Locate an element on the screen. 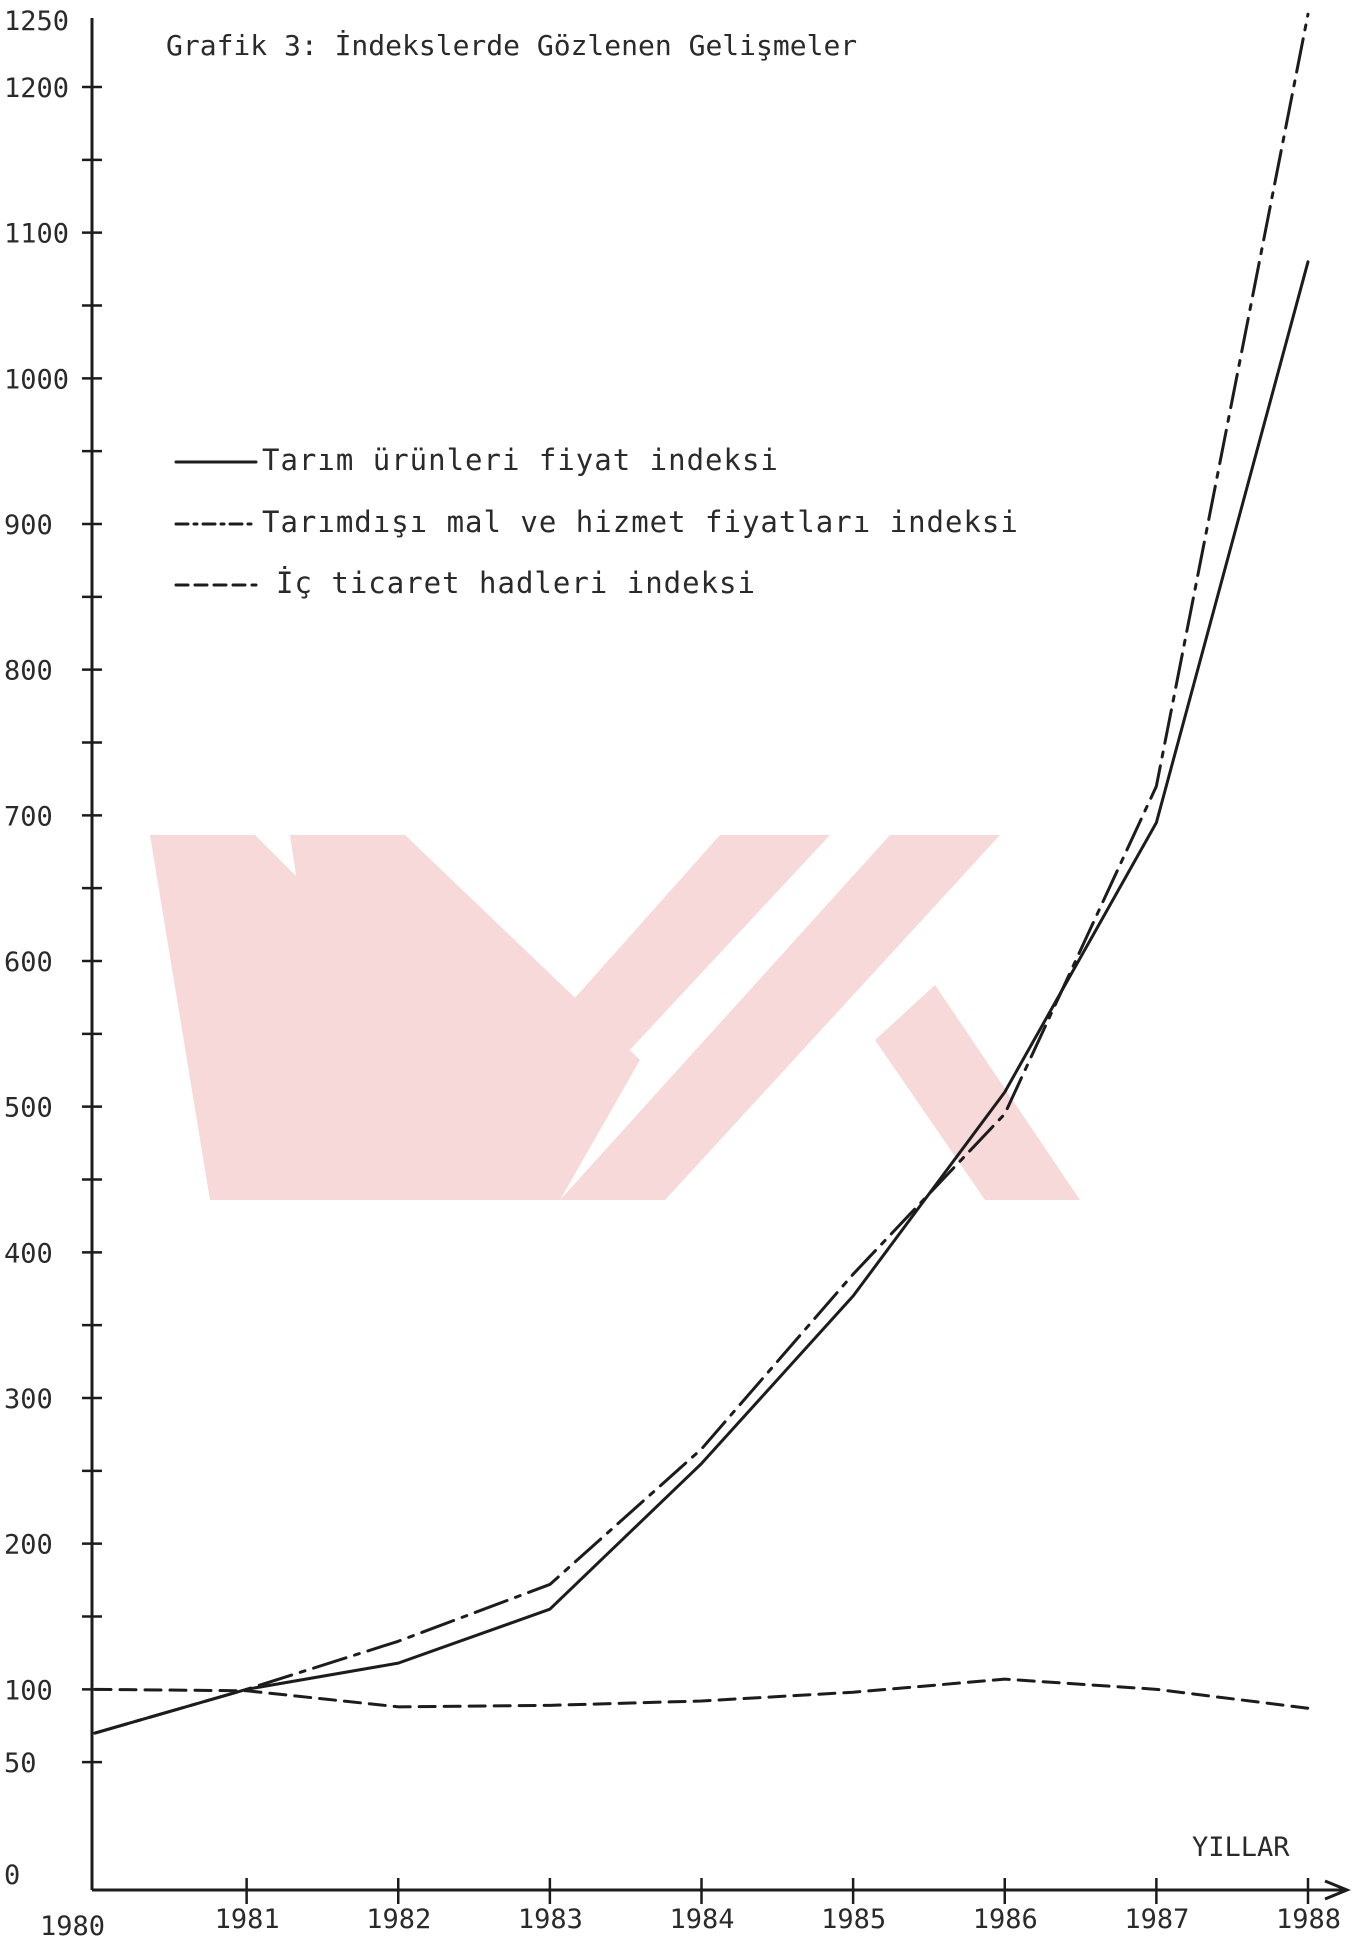 The width and height of the screenshot is (1356, 1941). legend-label: İç ticaret hadleri indeksi is located at coordinates (516, 583).